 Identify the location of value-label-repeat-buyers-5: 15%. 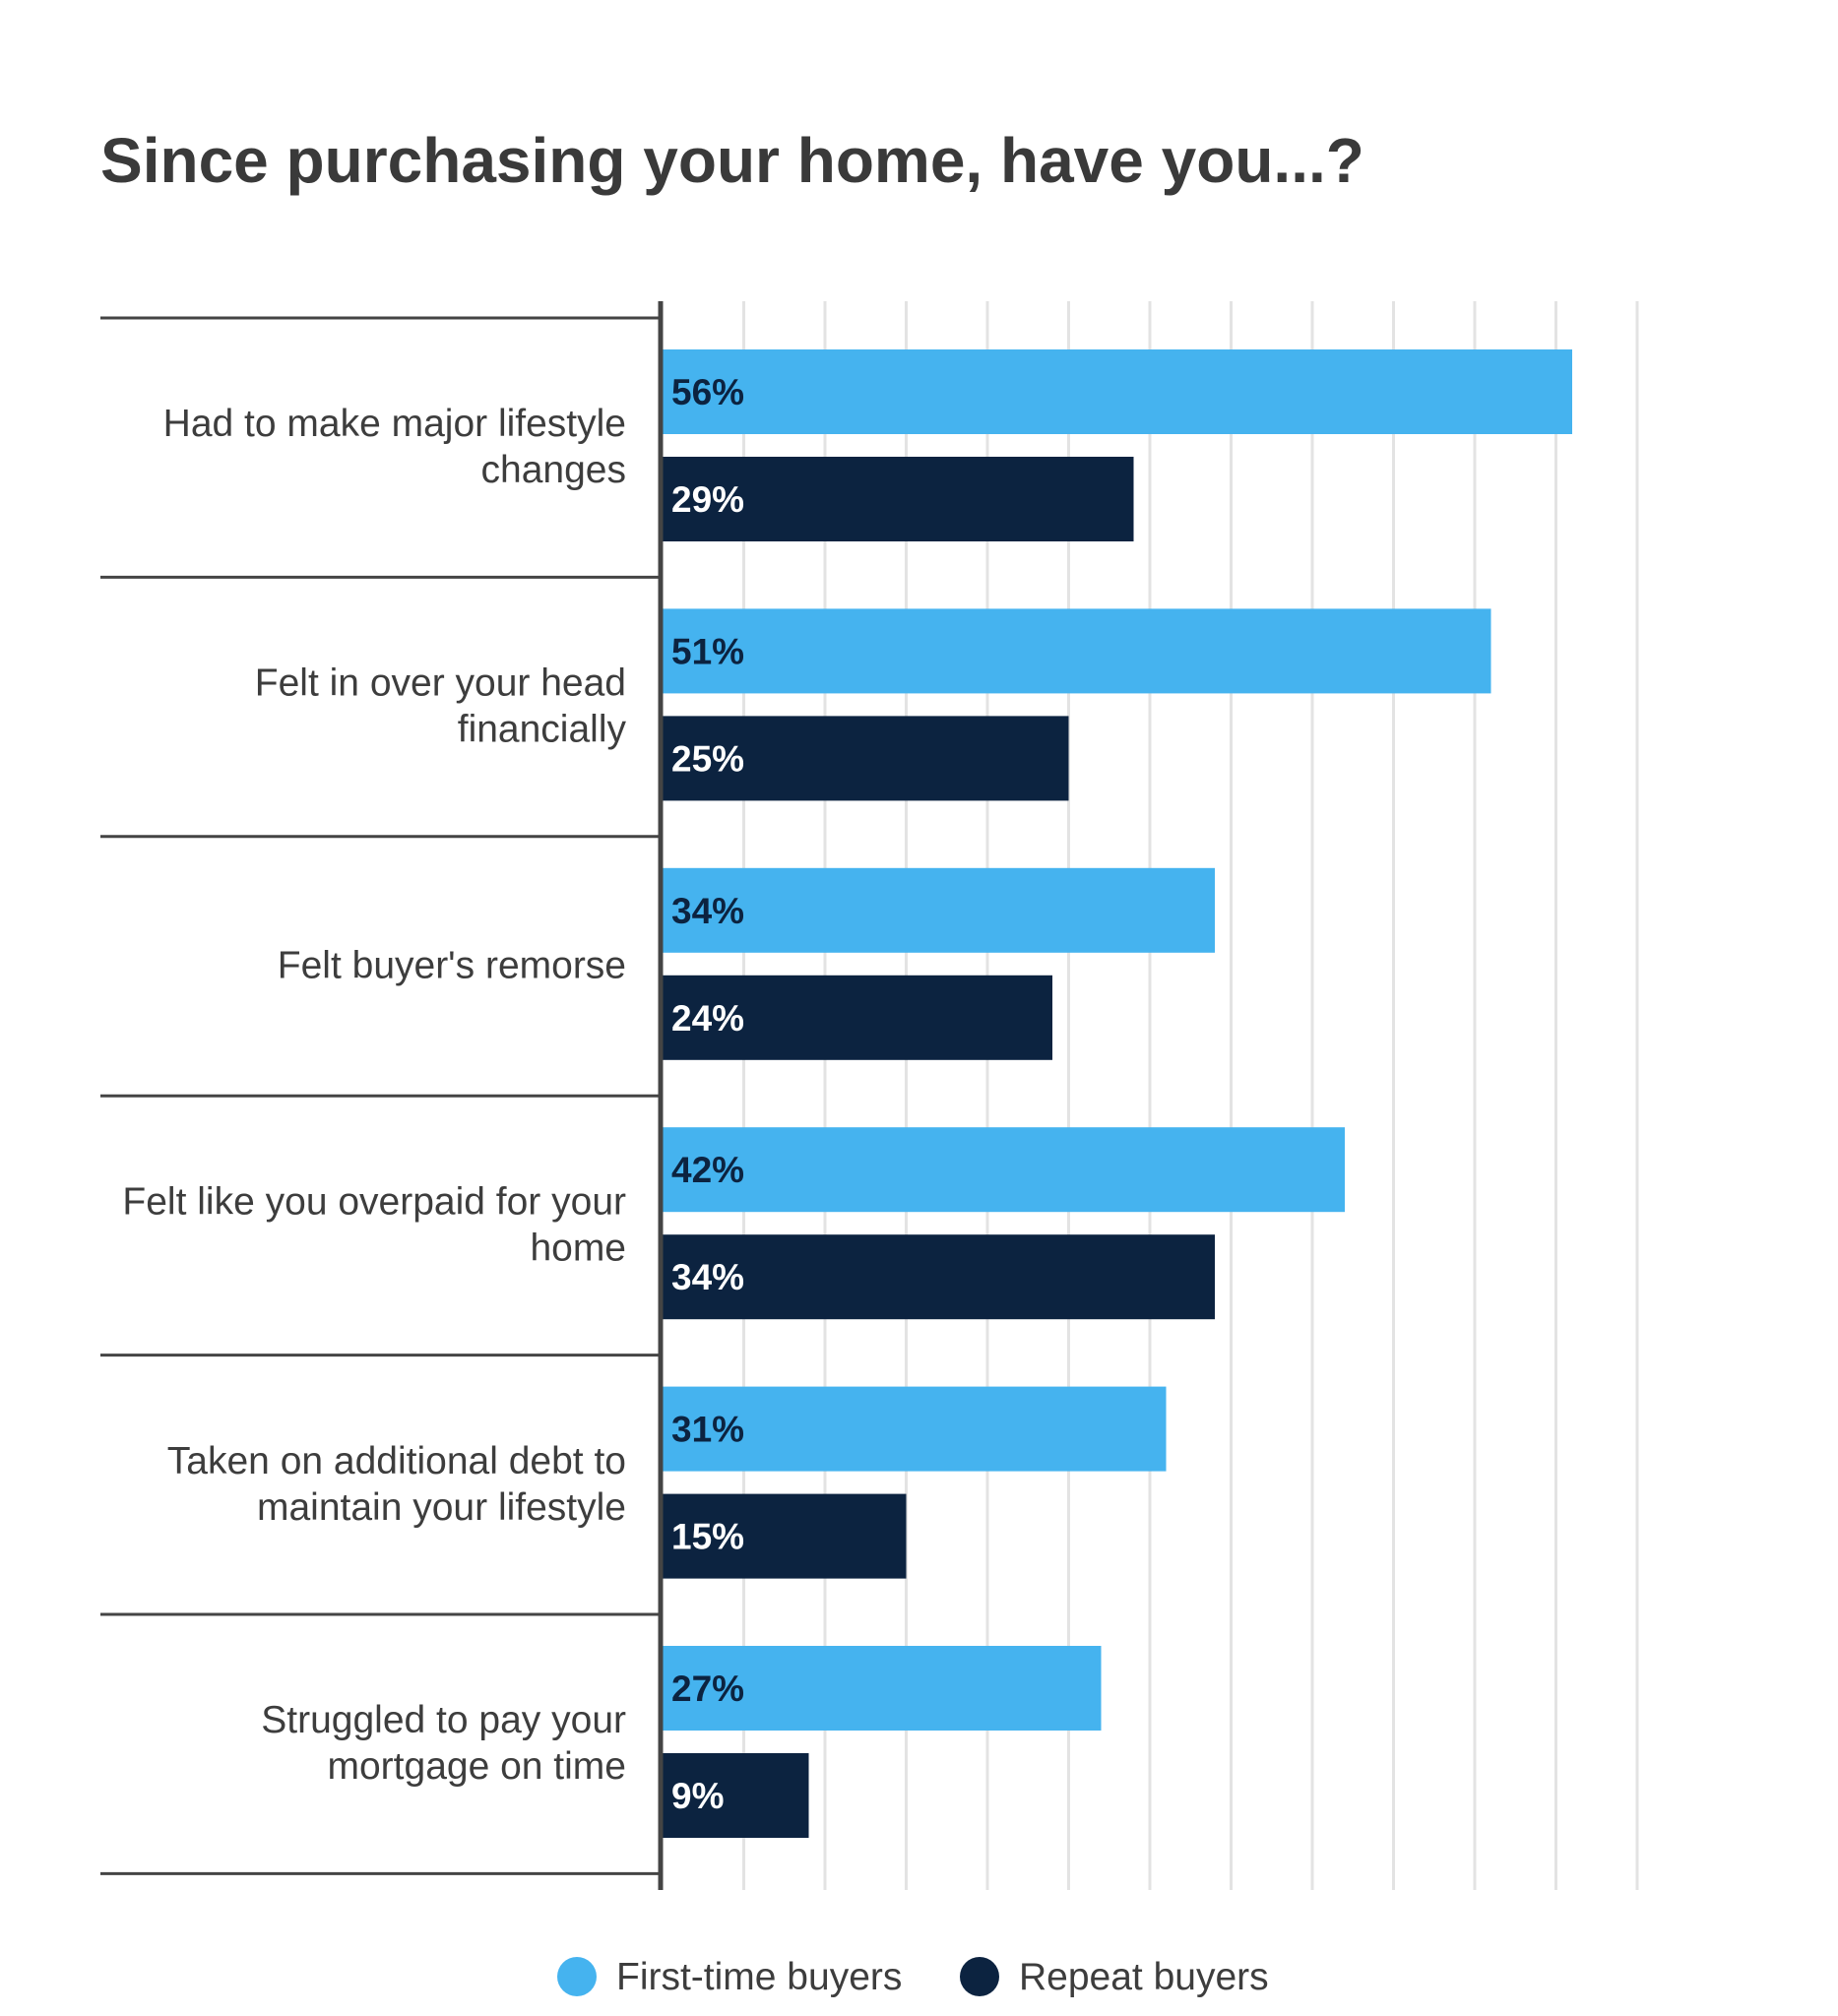
(707, 1537).